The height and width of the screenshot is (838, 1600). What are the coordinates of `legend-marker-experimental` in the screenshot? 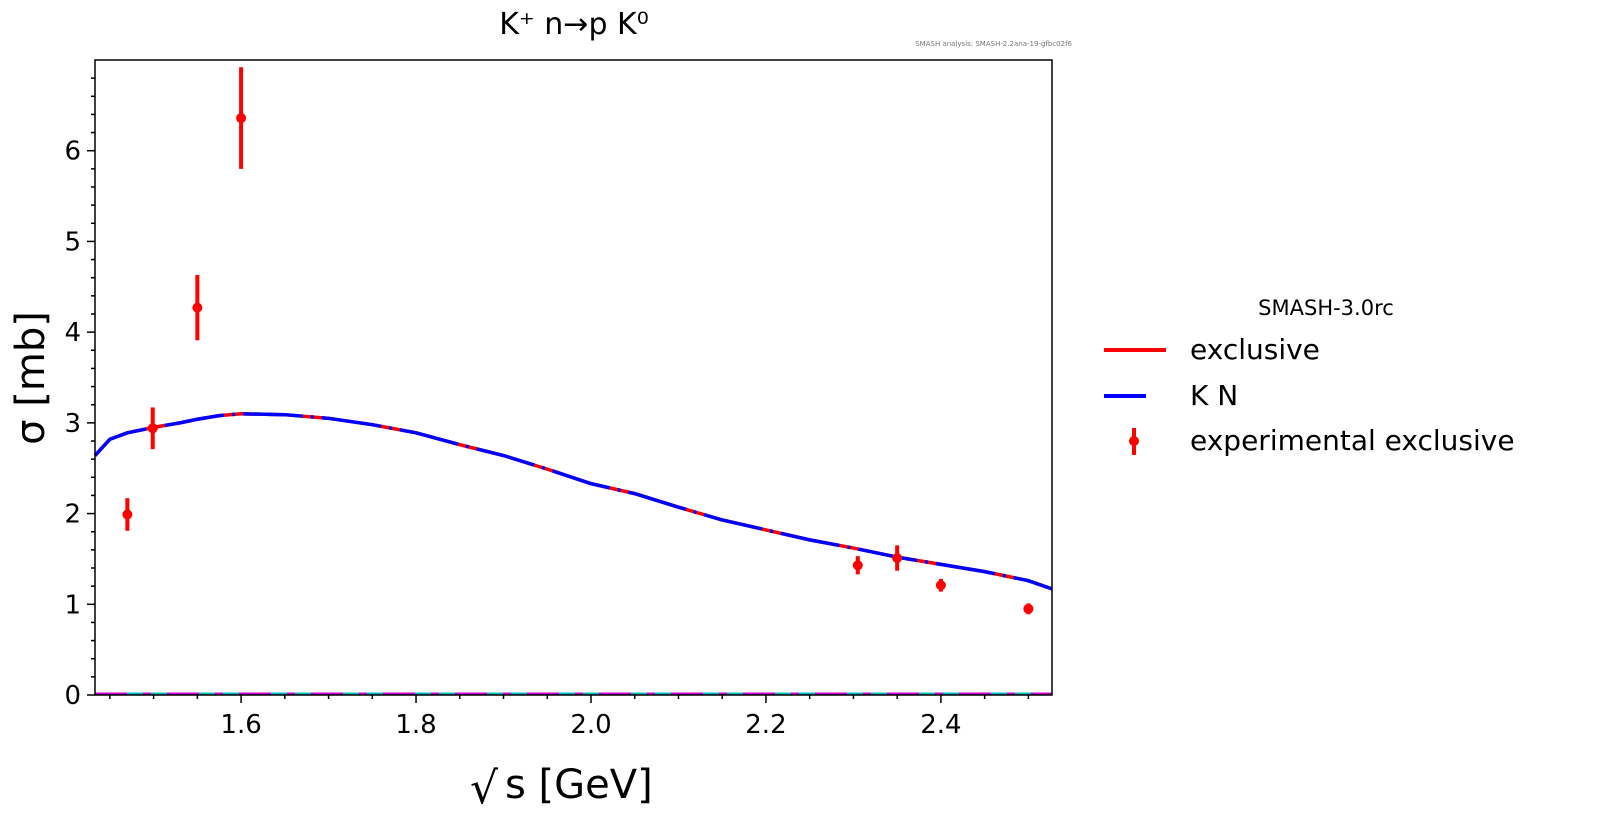 It's located at (1134, 441).